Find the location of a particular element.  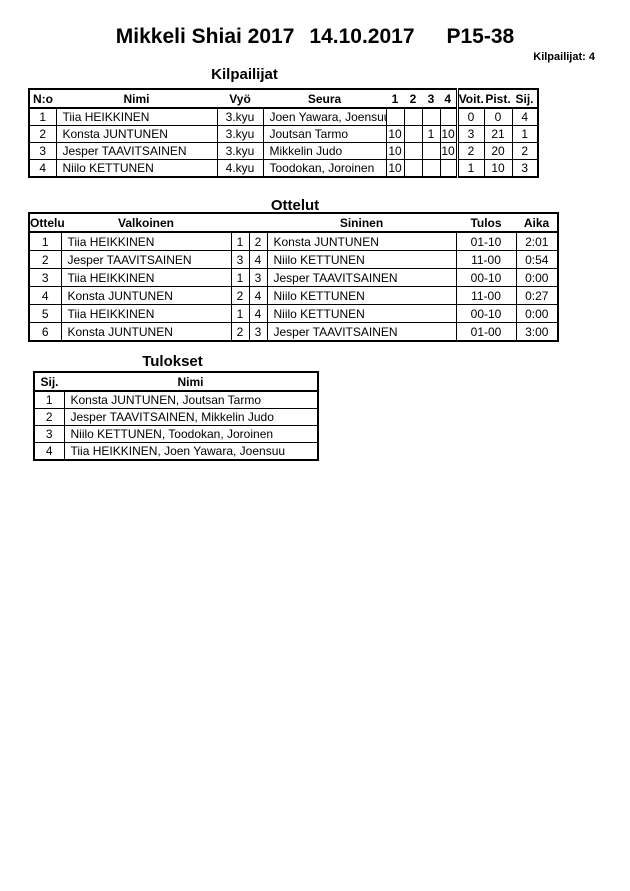

event-date: 14.10.2017 is located at coordinates (362, 36).